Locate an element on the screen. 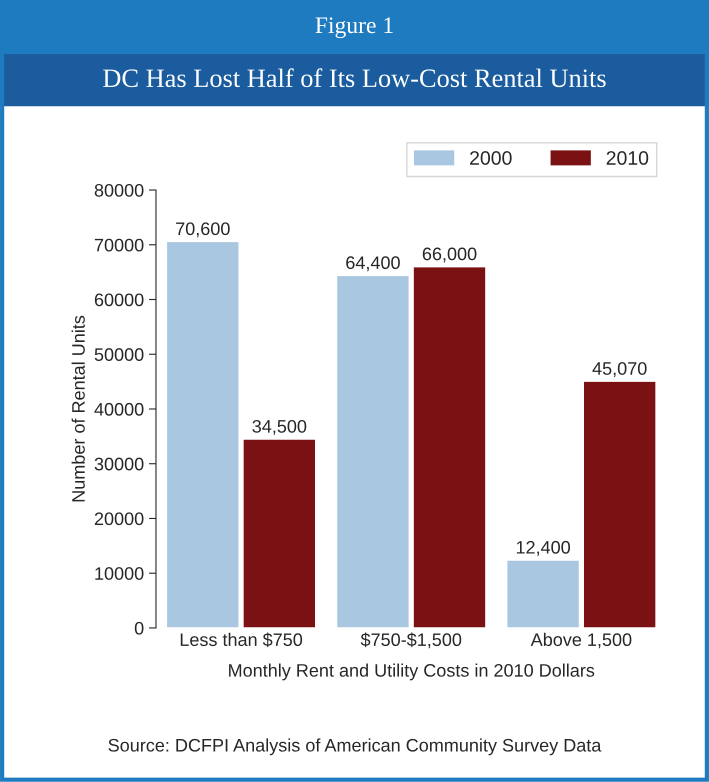 Image resolution: width=709 pixels, height=782 pixels. y-tick-label: 20000 is located at coordinates (119, 519).